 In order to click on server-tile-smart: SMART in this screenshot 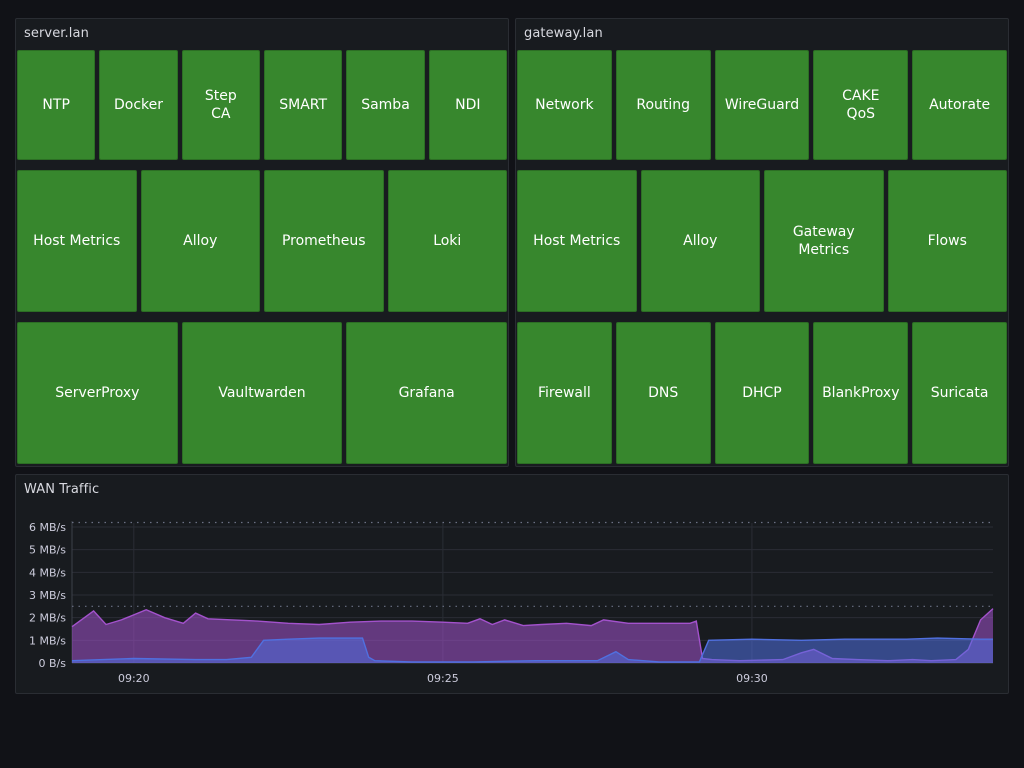, I will do `click(303, 105)`.